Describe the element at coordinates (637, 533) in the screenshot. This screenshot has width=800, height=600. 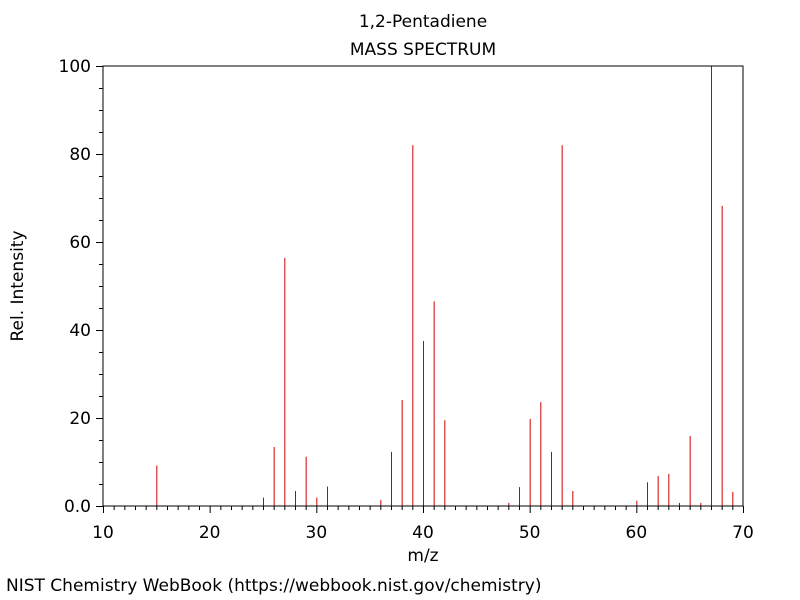
I see `x-tick-label: 60` at that location.